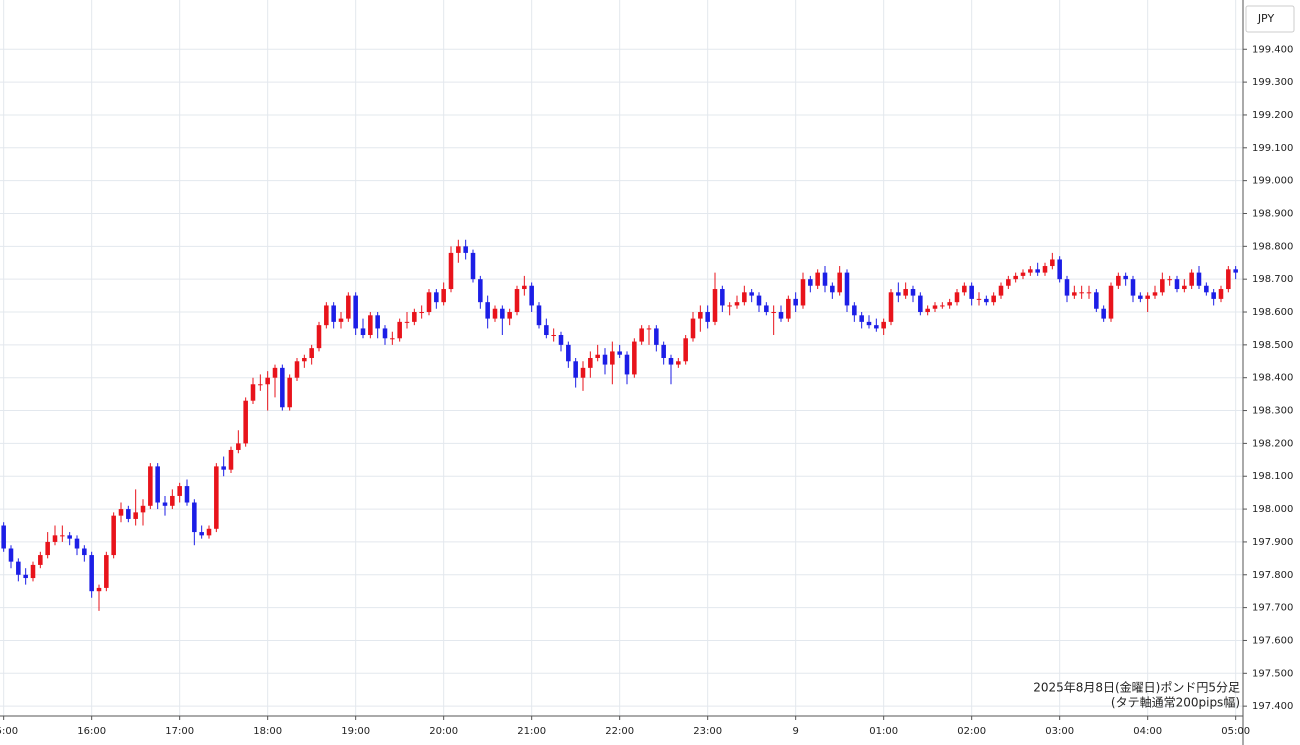 The image size is (1300, 745). Describe the element at coordinates (1272, 378) in the screenshot. I see `y-tick-label: 198.400` at that location.